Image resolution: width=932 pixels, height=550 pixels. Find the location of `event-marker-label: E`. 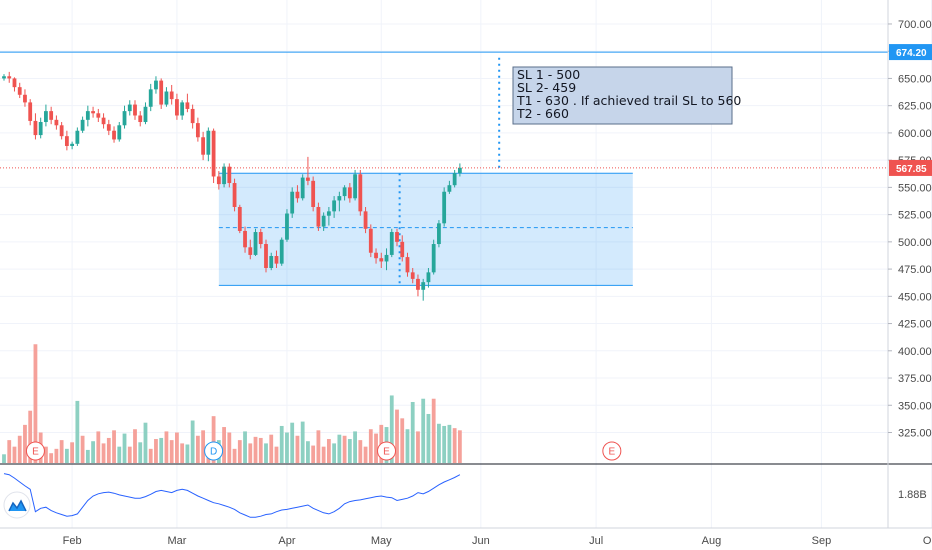

event-marker-label: E is located at coordinates (612, 452).